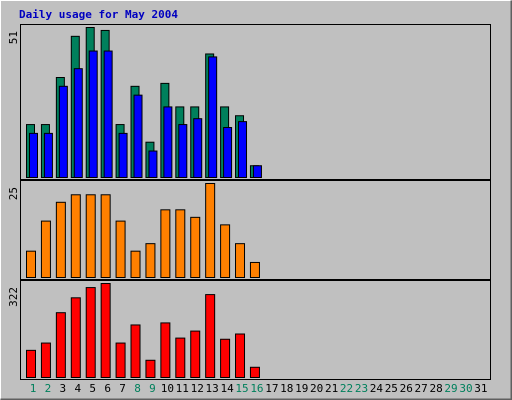  What do you see at coordinates (167, 388) in the screenshot?
I see `x-tick-label: 10` at bounding box center [167, 388].